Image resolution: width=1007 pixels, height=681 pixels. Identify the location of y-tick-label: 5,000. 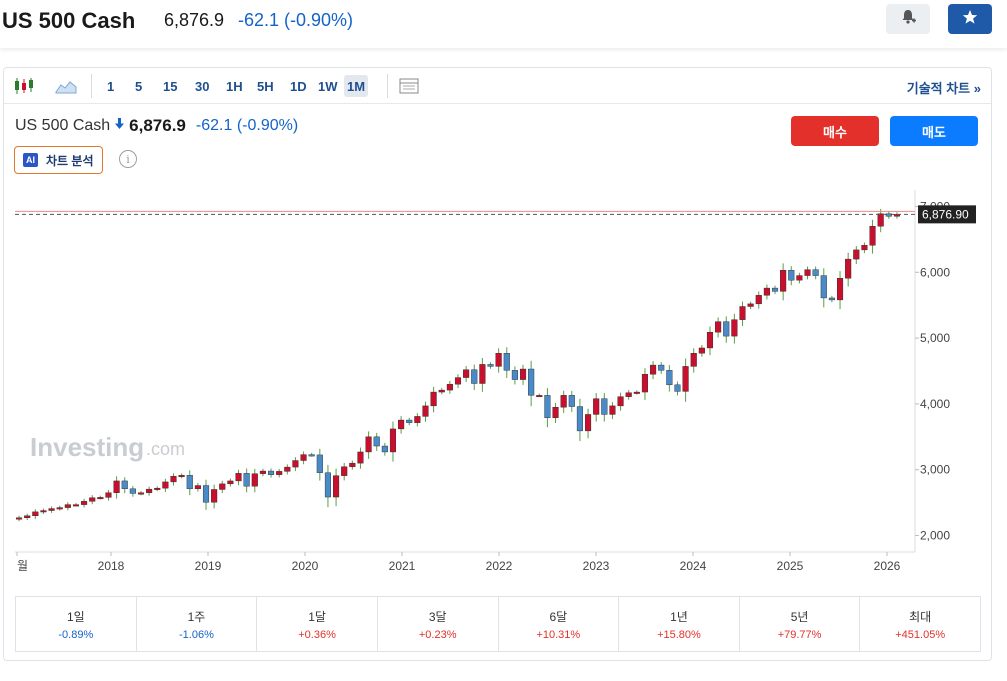
(935, 338).